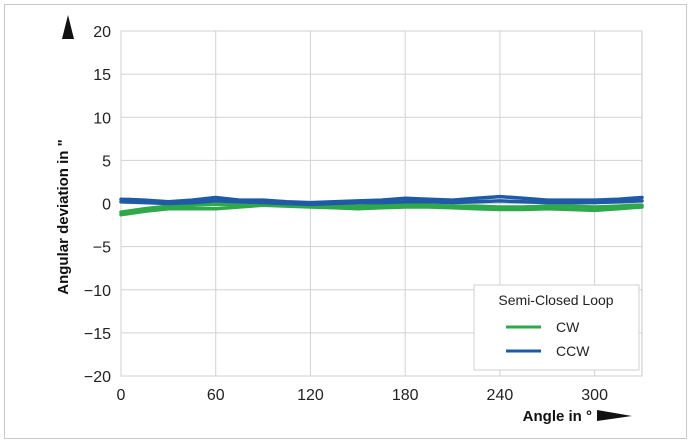 Image resolution: width=692 pixels, height=443 pixels. Describe the element at coordinates (63, 216) in the screenshot. I see `y-axis-label: Angular deviation in "` at that location.